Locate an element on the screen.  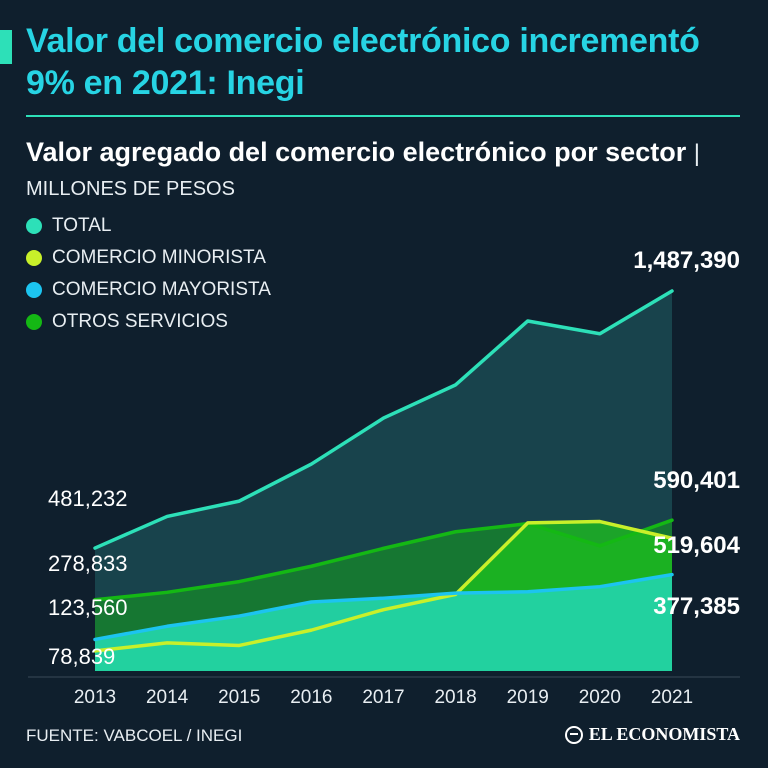
x-tick-label: 2013 is located at coordinates (95, 697).